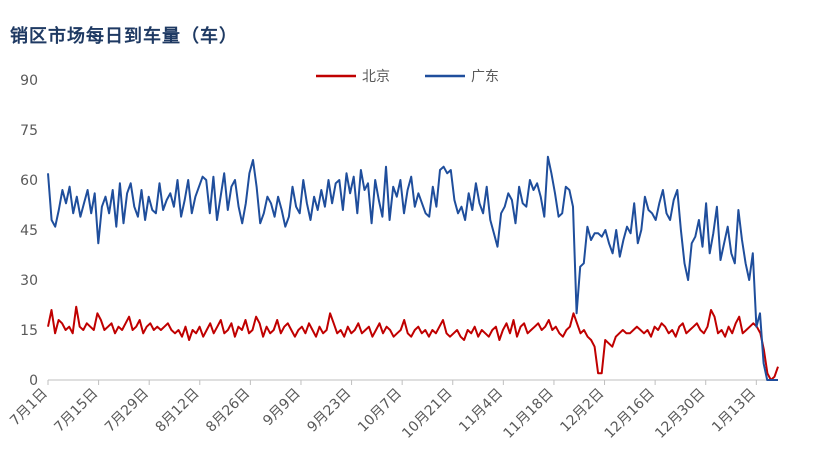 The width and height of the screenshot is (817, 467). What do you see at coordinates (124, 36) in the screenshot?
I see `chart-title: 销区市场每日到车量（车）` at bounding box center [124, 36].